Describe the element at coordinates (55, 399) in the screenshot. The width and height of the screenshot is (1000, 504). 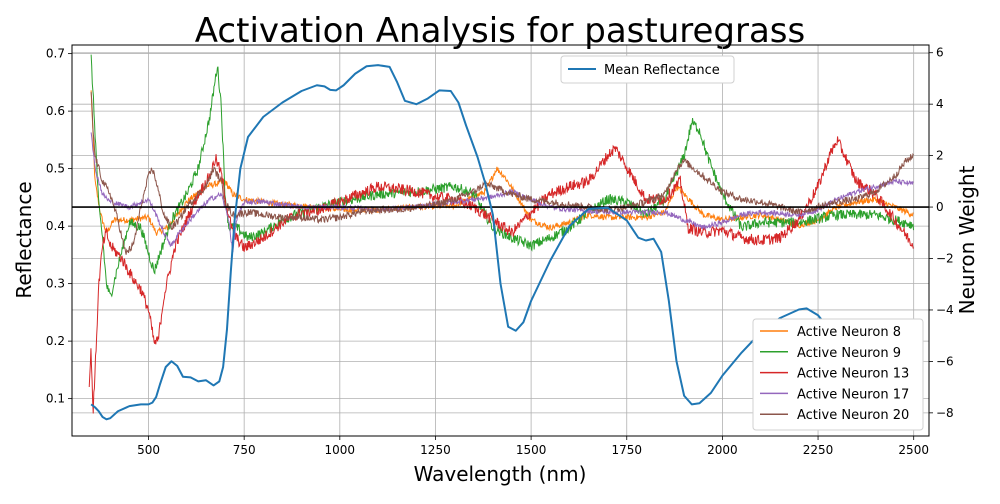
I see `y-left-tick-label: 0.1` at that location.